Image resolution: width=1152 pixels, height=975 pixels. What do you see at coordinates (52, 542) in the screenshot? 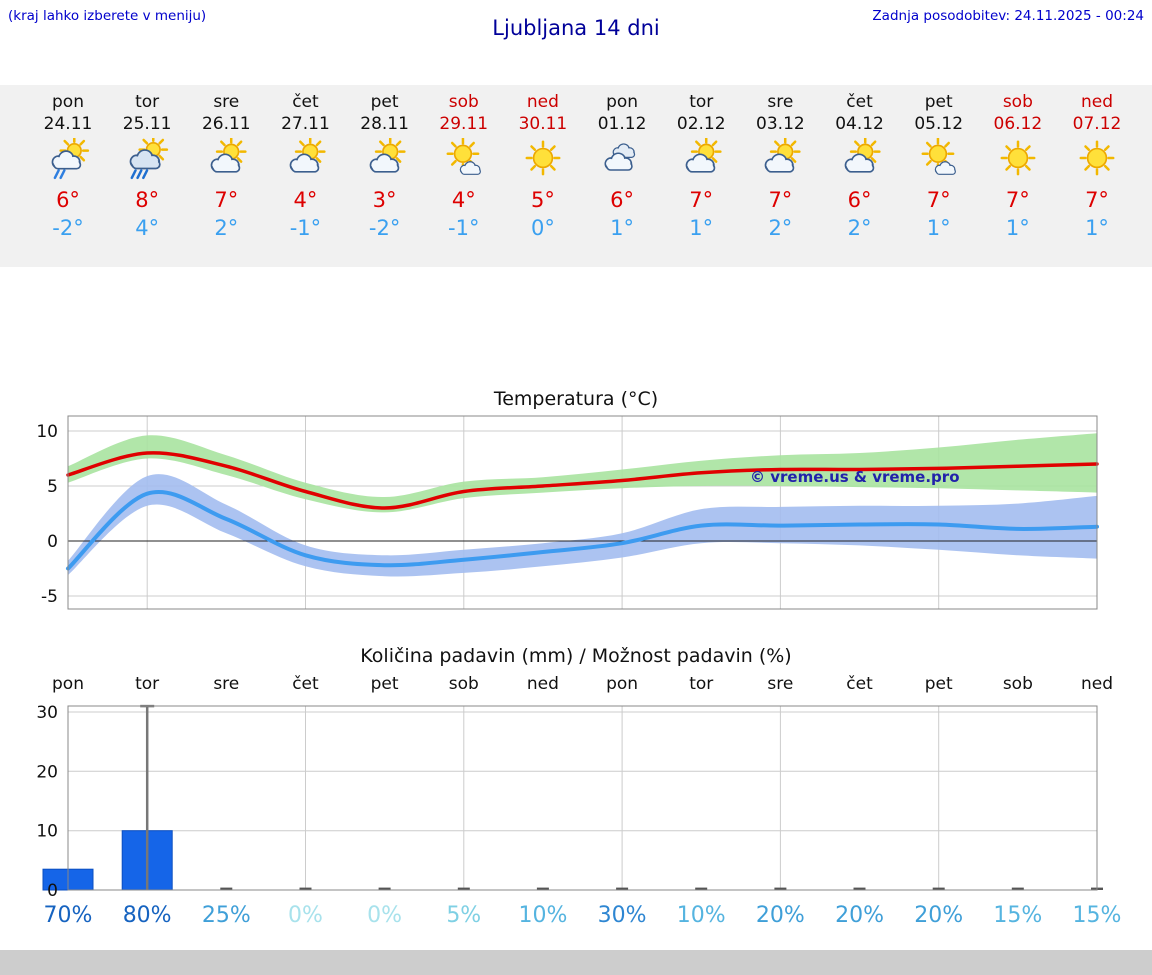
I see `temp-ytick: 0` at bounding box center [52, 542].